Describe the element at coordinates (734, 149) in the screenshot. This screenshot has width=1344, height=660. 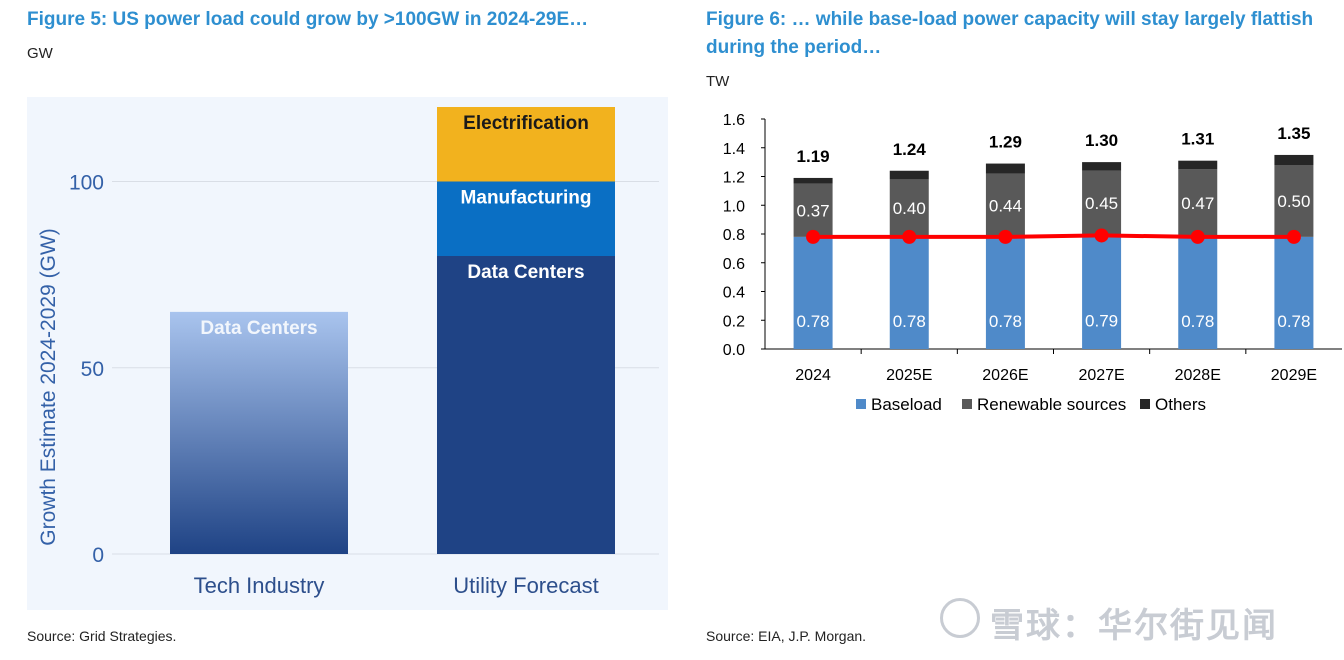
I see `figure-6-y-tick-label: 1.4` at that location.